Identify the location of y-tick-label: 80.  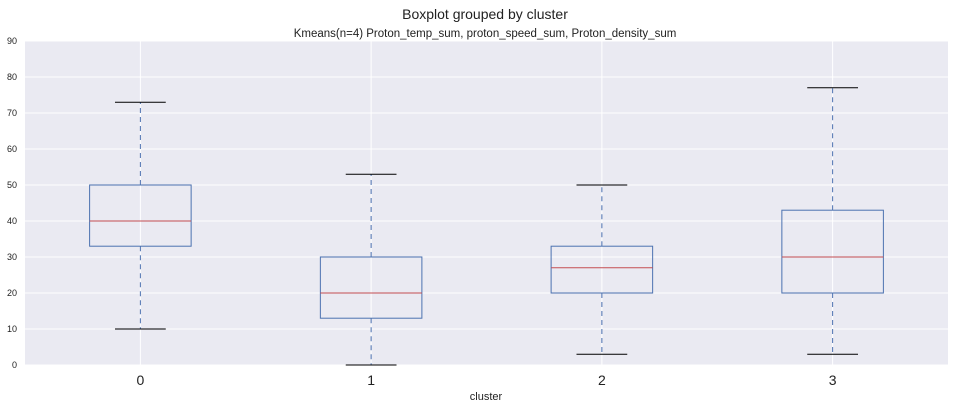
(12, 77).